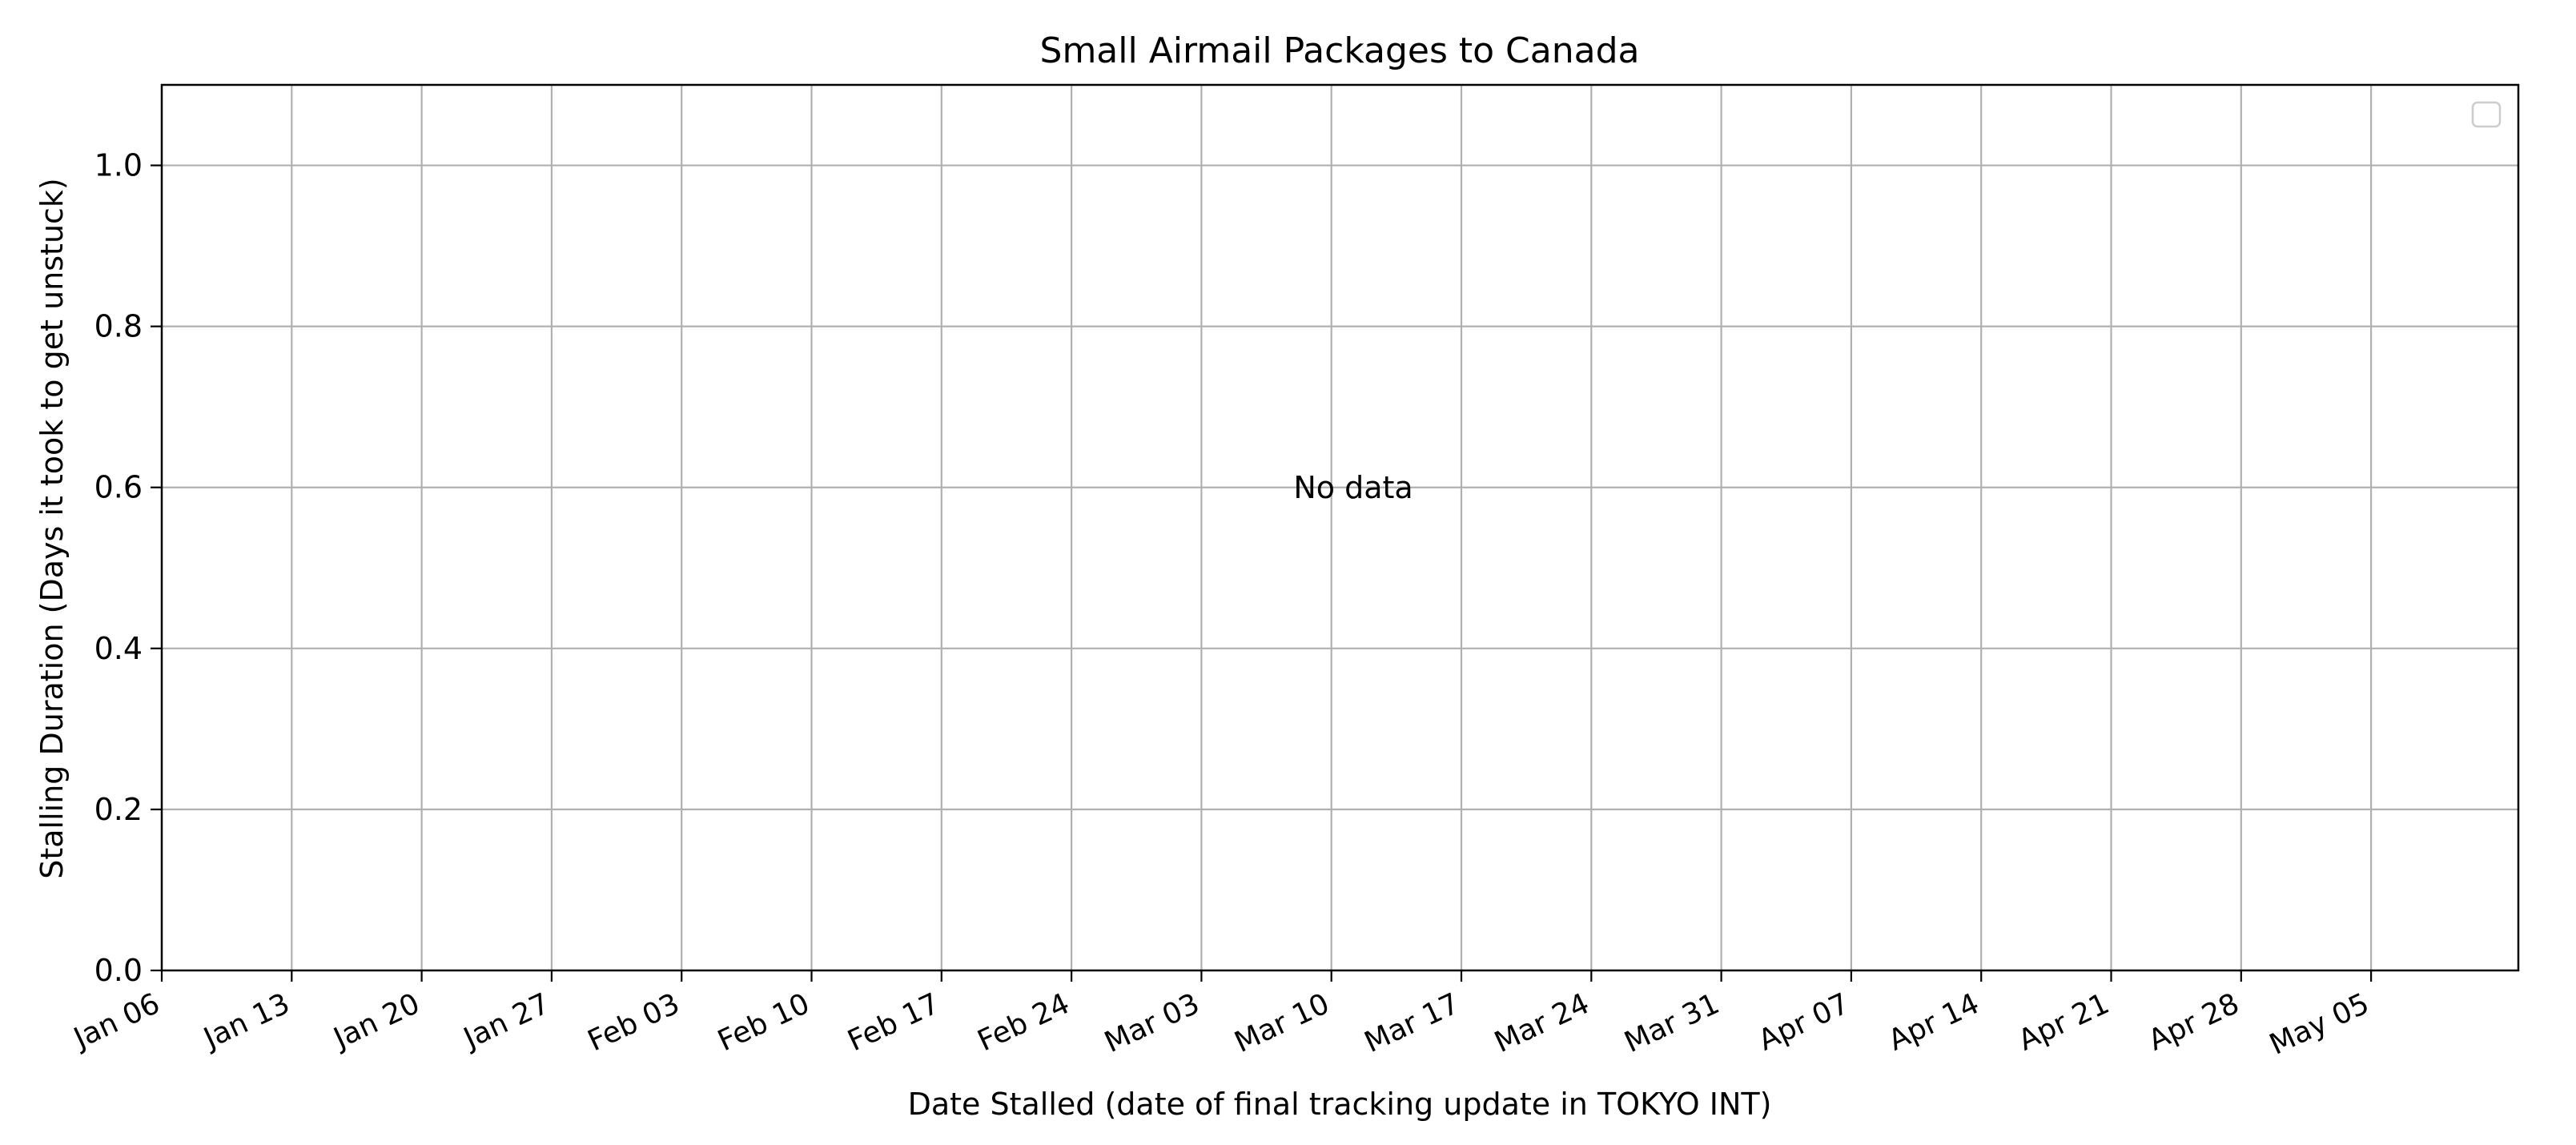 This screenshot has height=1145, width=2576. Describe the element at coordinates (1933, 1023) in the screenshot. I see `x-tick-label: Apr 14` at that location.